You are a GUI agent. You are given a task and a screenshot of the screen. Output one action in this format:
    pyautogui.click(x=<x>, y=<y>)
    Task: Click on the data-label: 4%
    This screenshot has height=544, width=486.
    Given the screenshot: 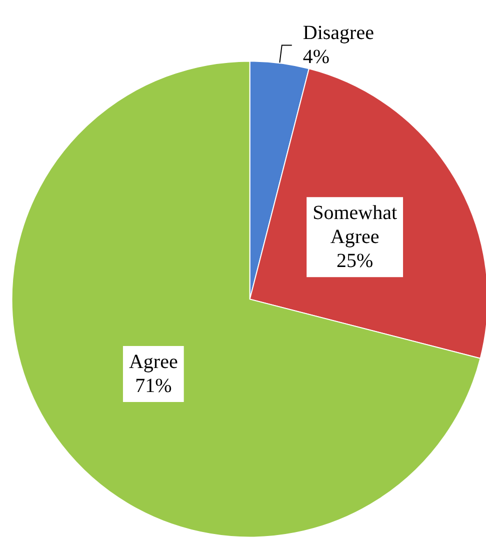 What is the action you would take?
    pyautogui.click(x=316, y=57)
    